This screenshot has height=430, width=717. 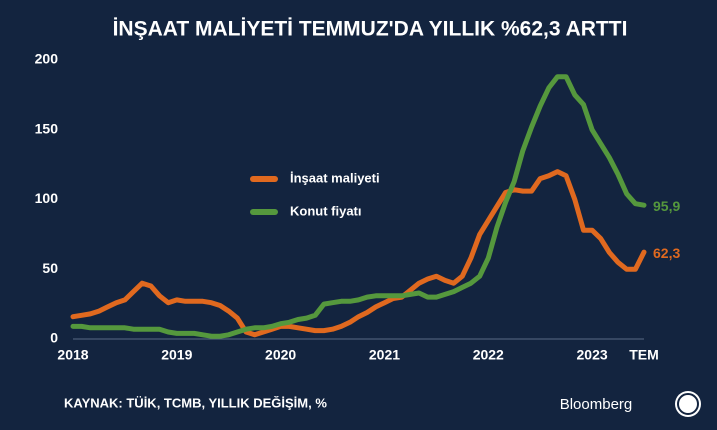 I want to click on logo-ring, so click(x=688, y=404).